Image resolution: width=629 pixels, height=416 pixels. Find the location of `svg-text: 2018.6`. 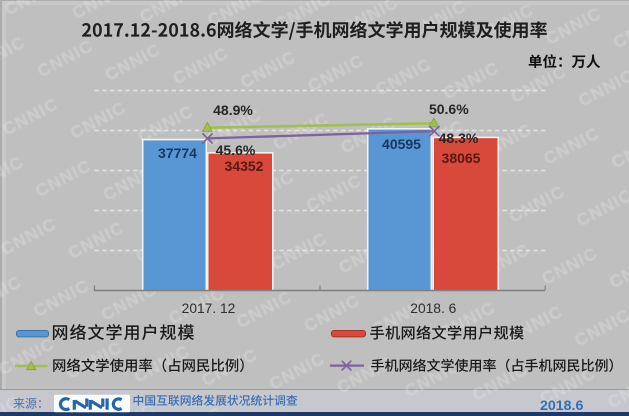

svg-text: 2018.6 is located at coordinates (562, 406).